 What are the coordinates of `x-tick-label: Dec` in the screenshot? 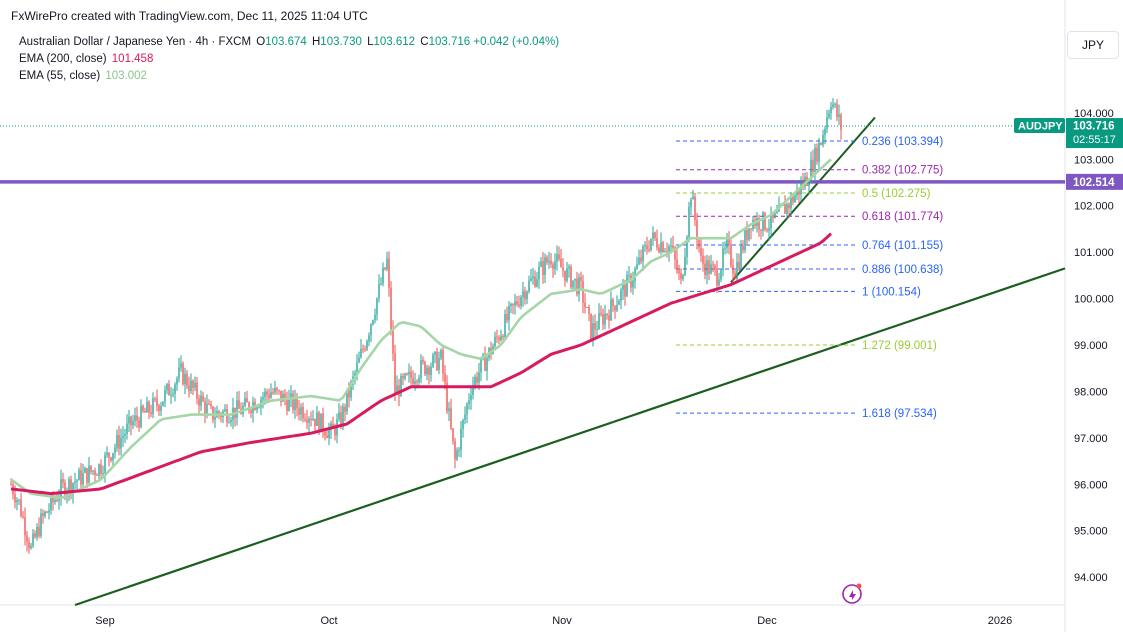 It's located at (767, 621).